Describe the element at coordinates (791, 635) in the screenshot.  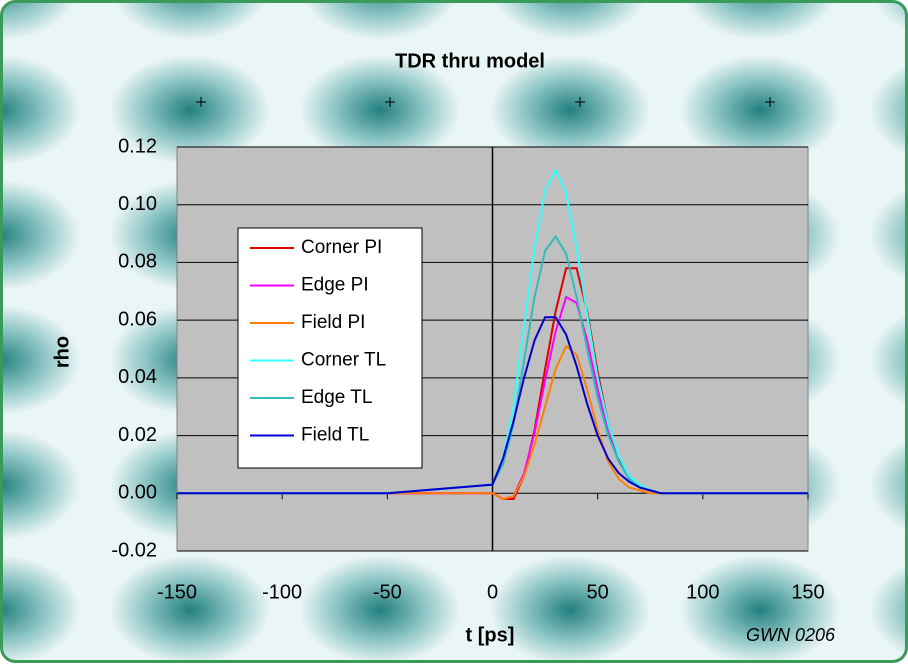
I see `annotation: GWN 0206` at that location.